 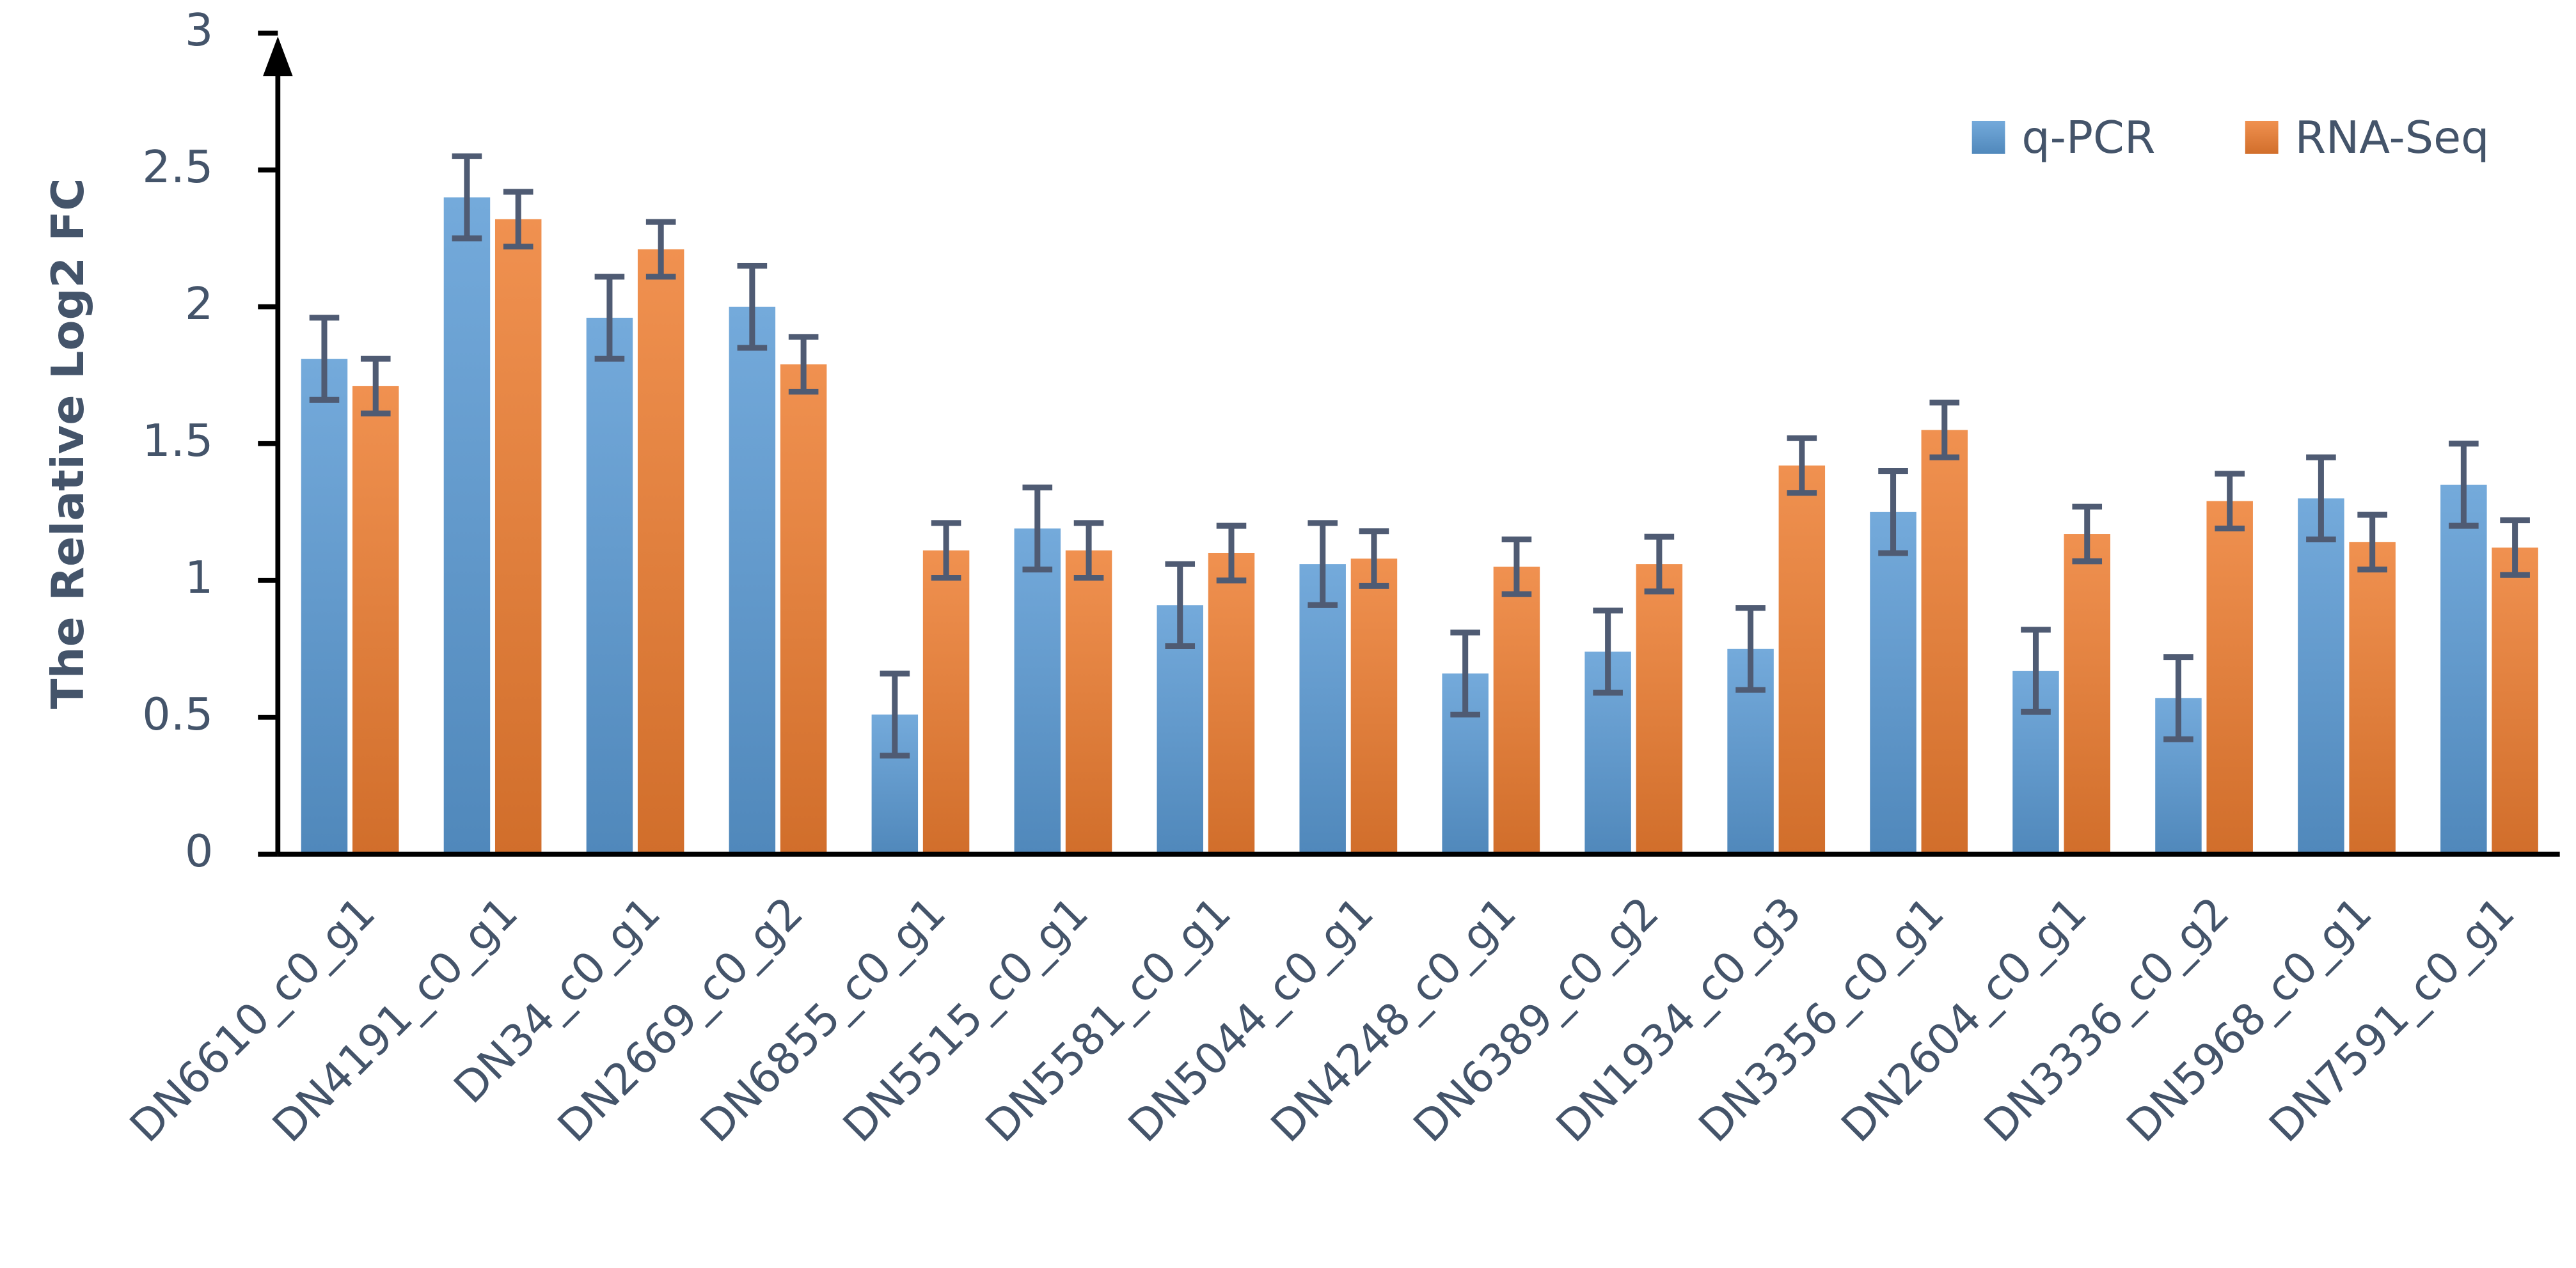 I want to click on y-tick-label: 2, so click(x=199, y=304).